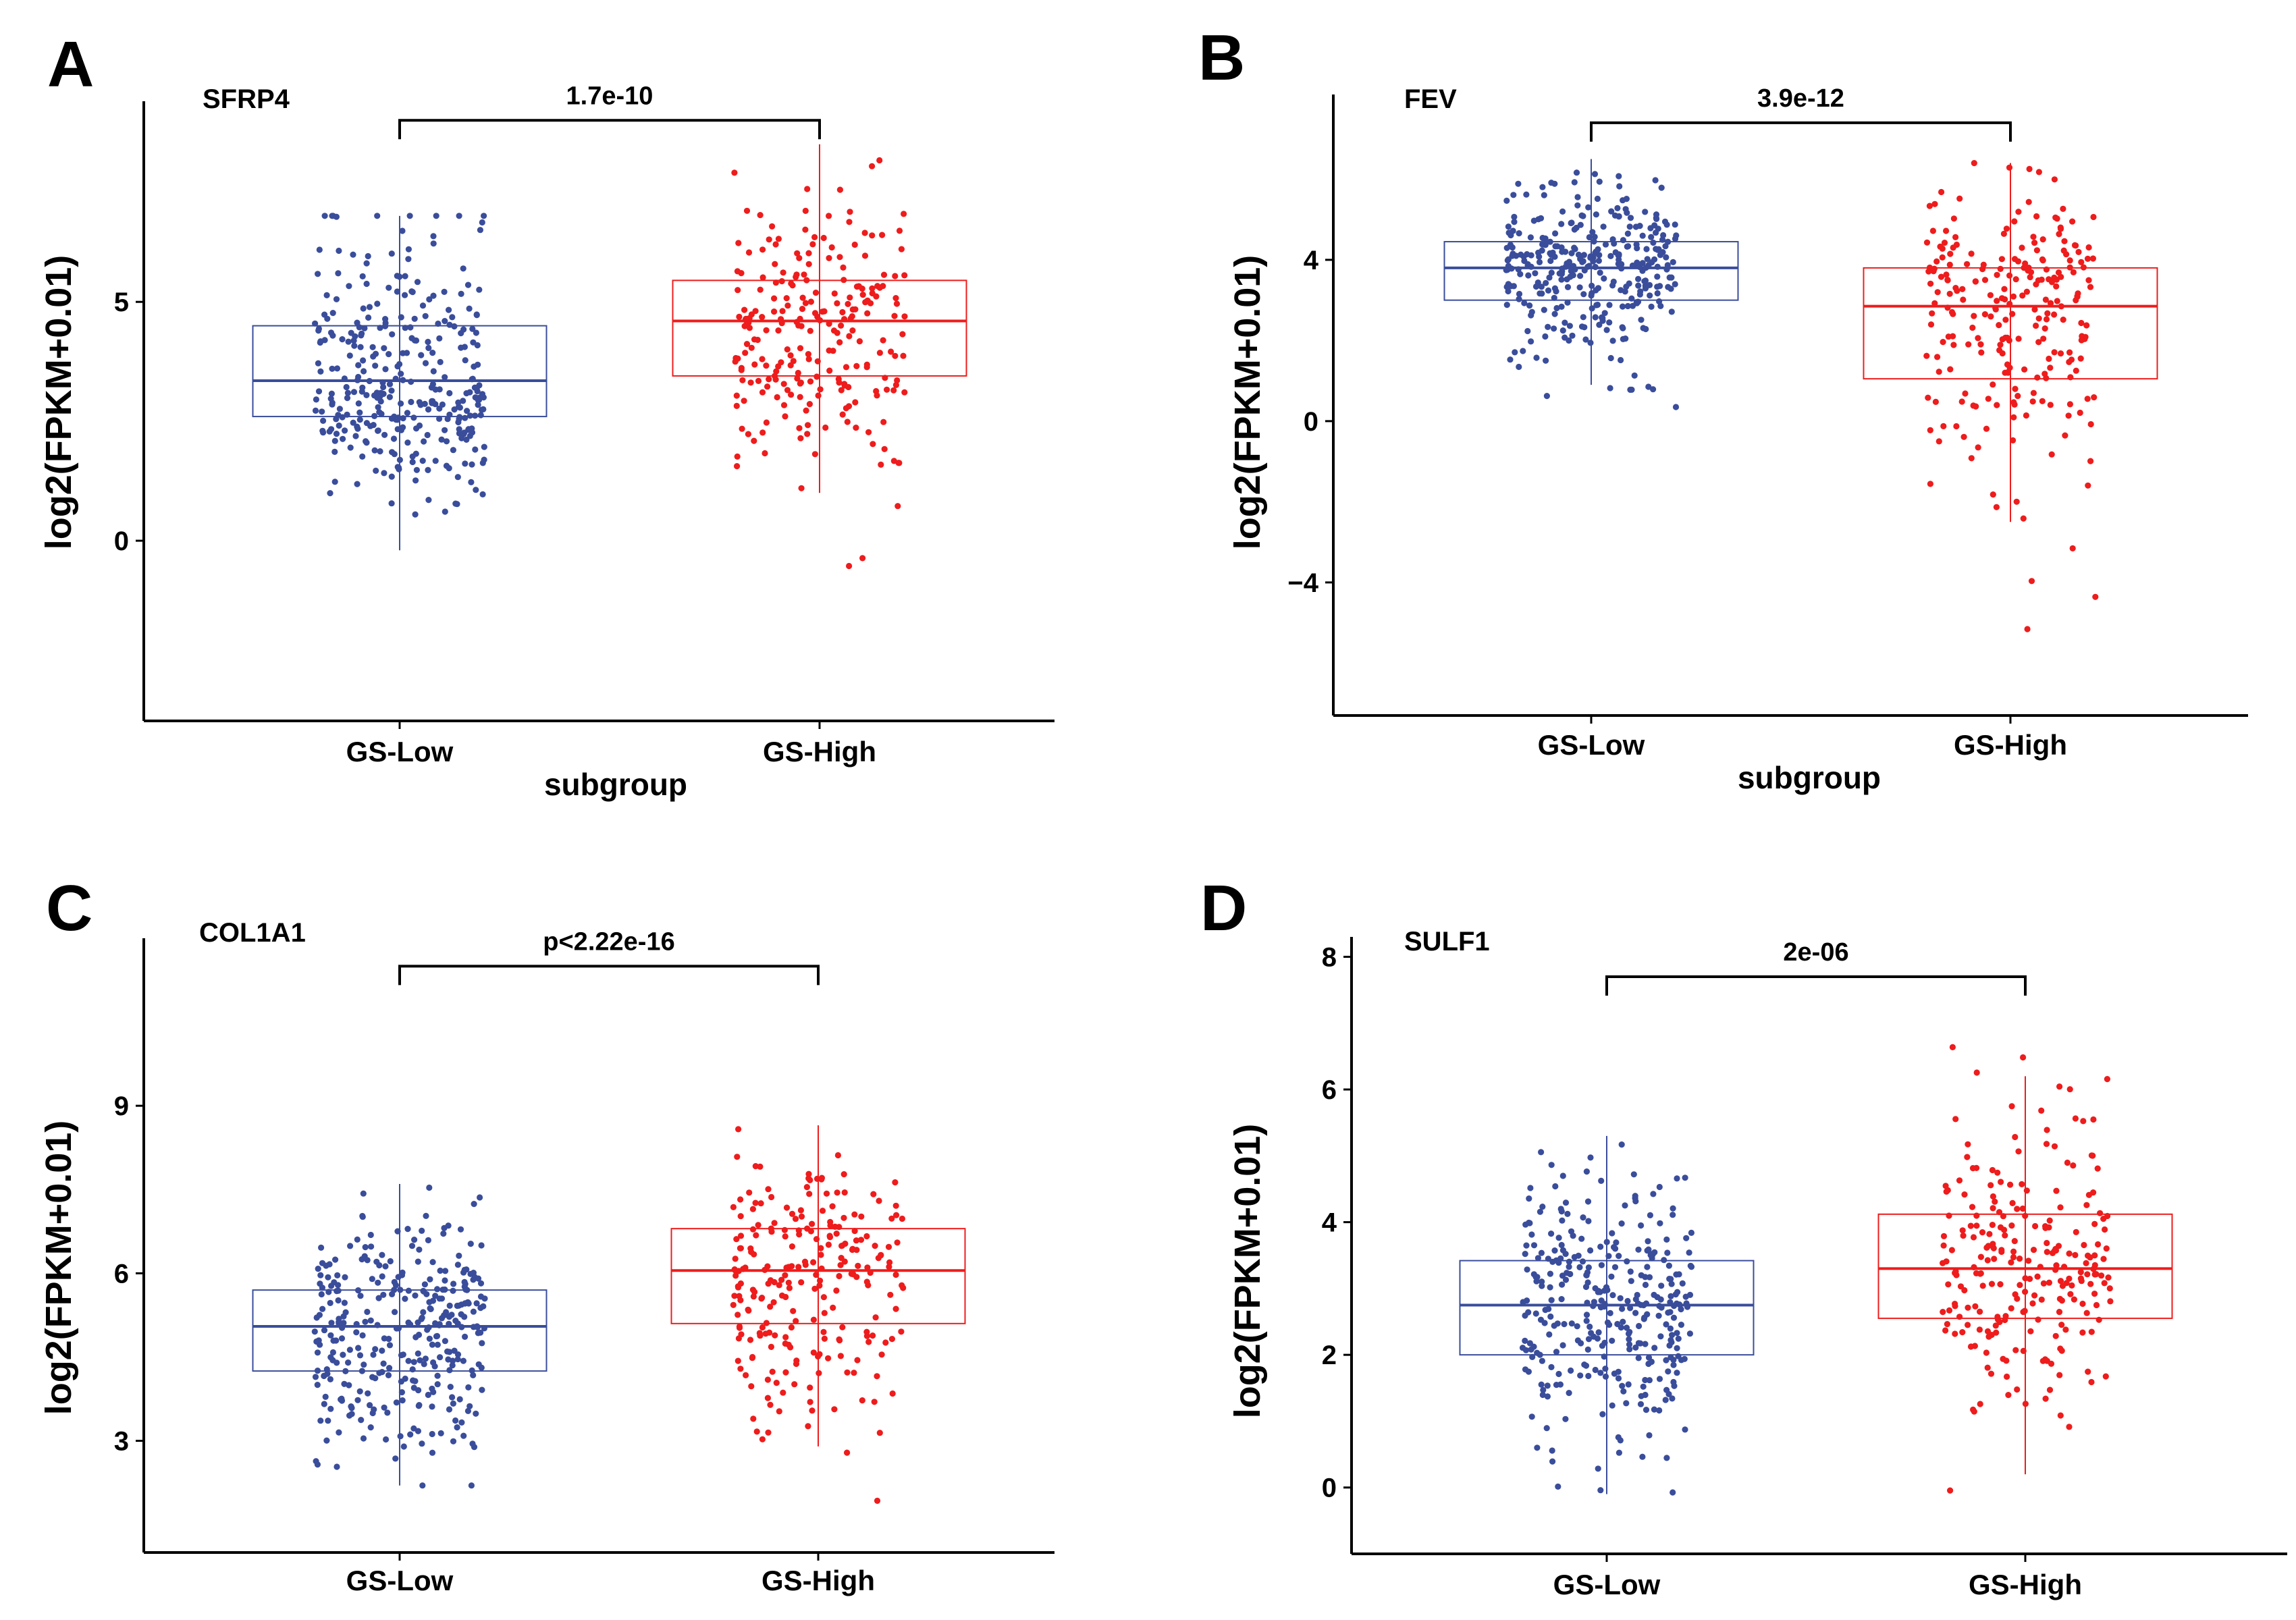  Describe the element at coordinates (1607, 1308) in the screenshot. I see `box` at that location.